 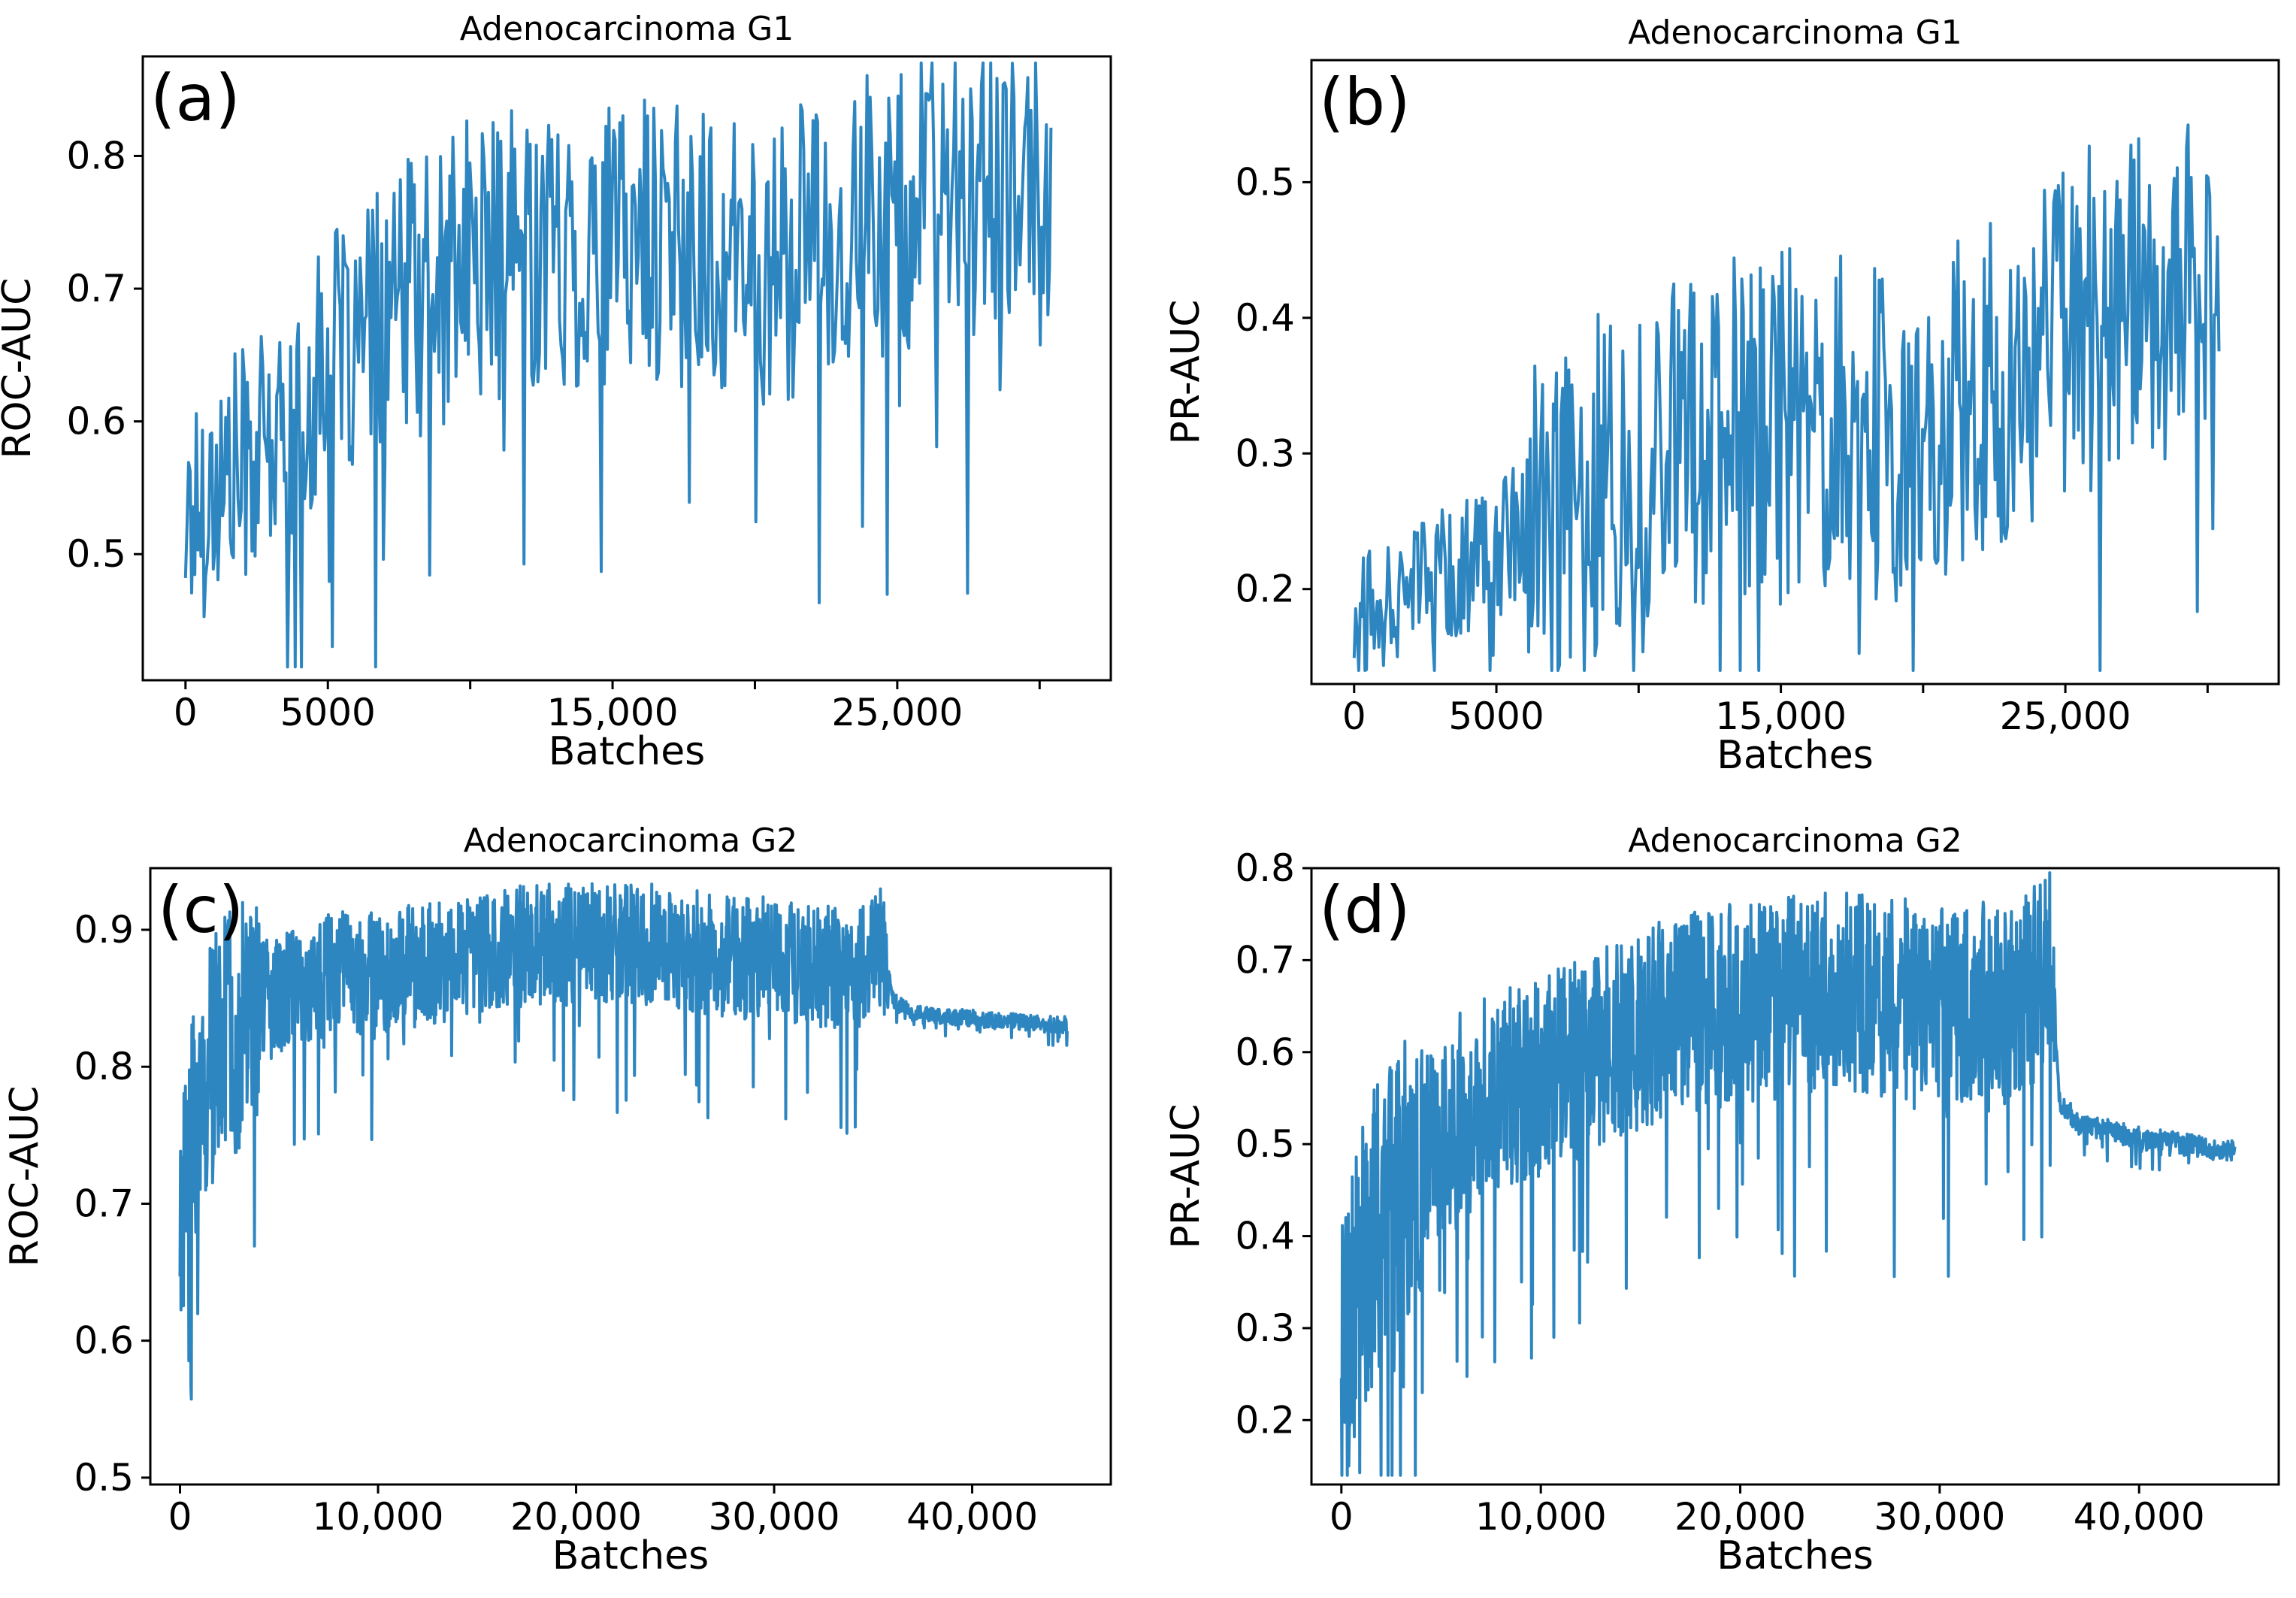 What do you see at coordinates (104, 930) in the screenshot?
I see `y-tick-label: 0.9` at bounding box center [104, 930].